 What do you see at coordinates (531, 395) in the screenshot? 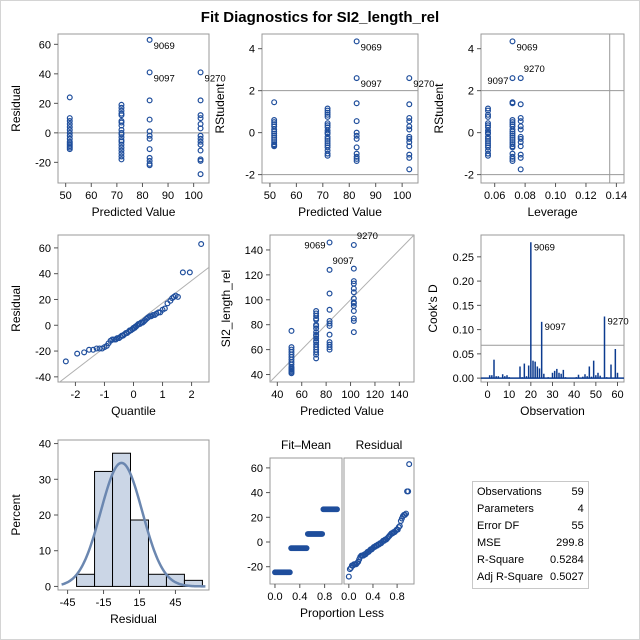
I see `x-tick-label: 20` at bounding box center [531, 395].